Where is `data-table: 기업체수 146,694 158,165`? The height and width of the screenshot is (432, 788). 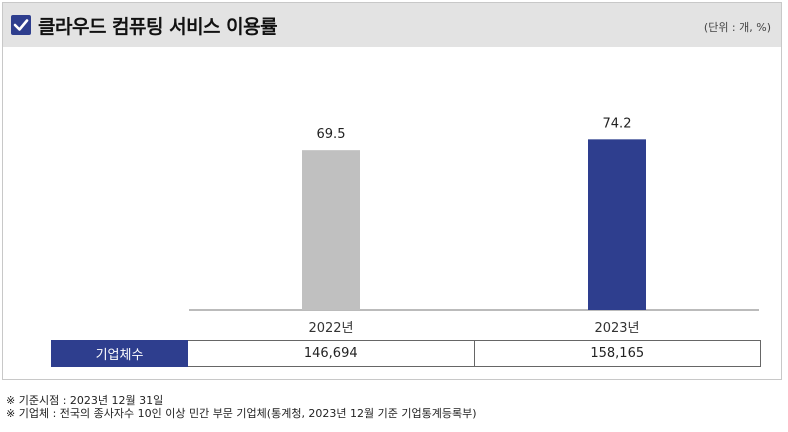 data-table: 기업체수 146,694 158,165 is located at coordinates (406, 353).